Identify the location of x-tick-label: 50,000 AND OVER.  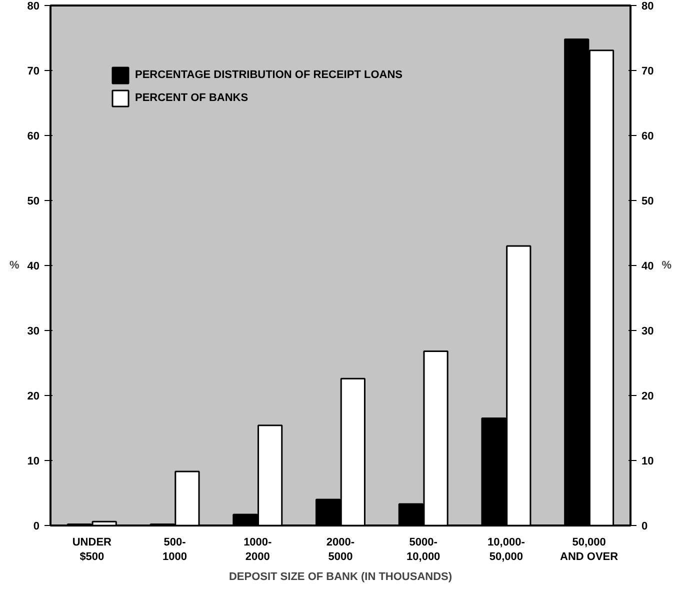
(589, 549).